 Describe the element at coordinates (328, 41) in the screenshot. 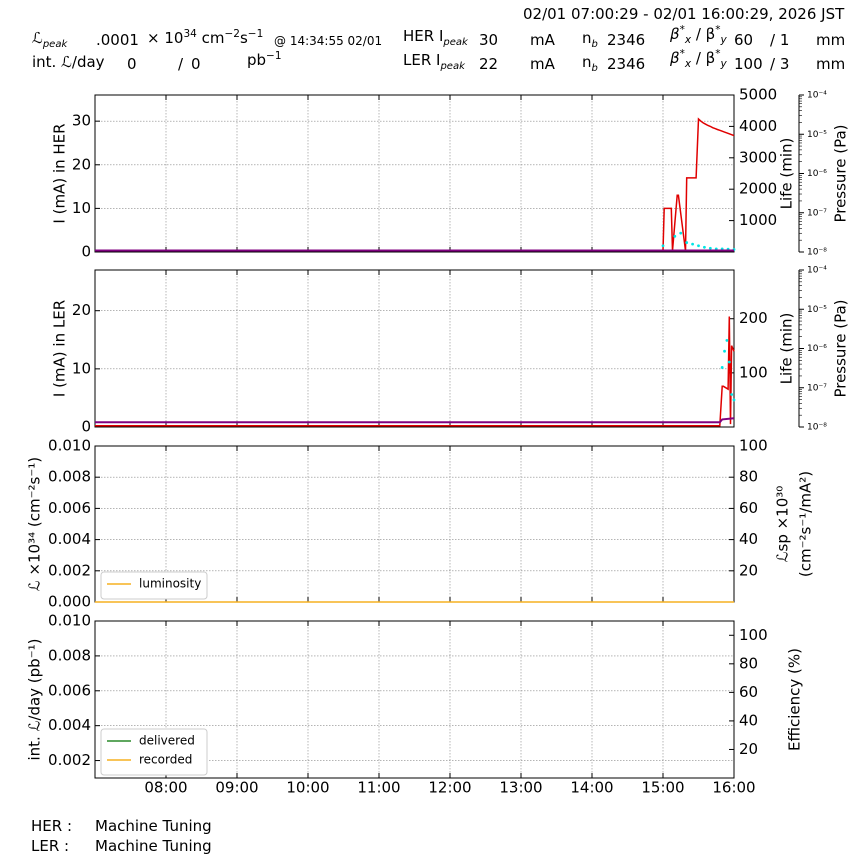

I see `lum-peak-time: @ 14:34:55 02/01` at that location.